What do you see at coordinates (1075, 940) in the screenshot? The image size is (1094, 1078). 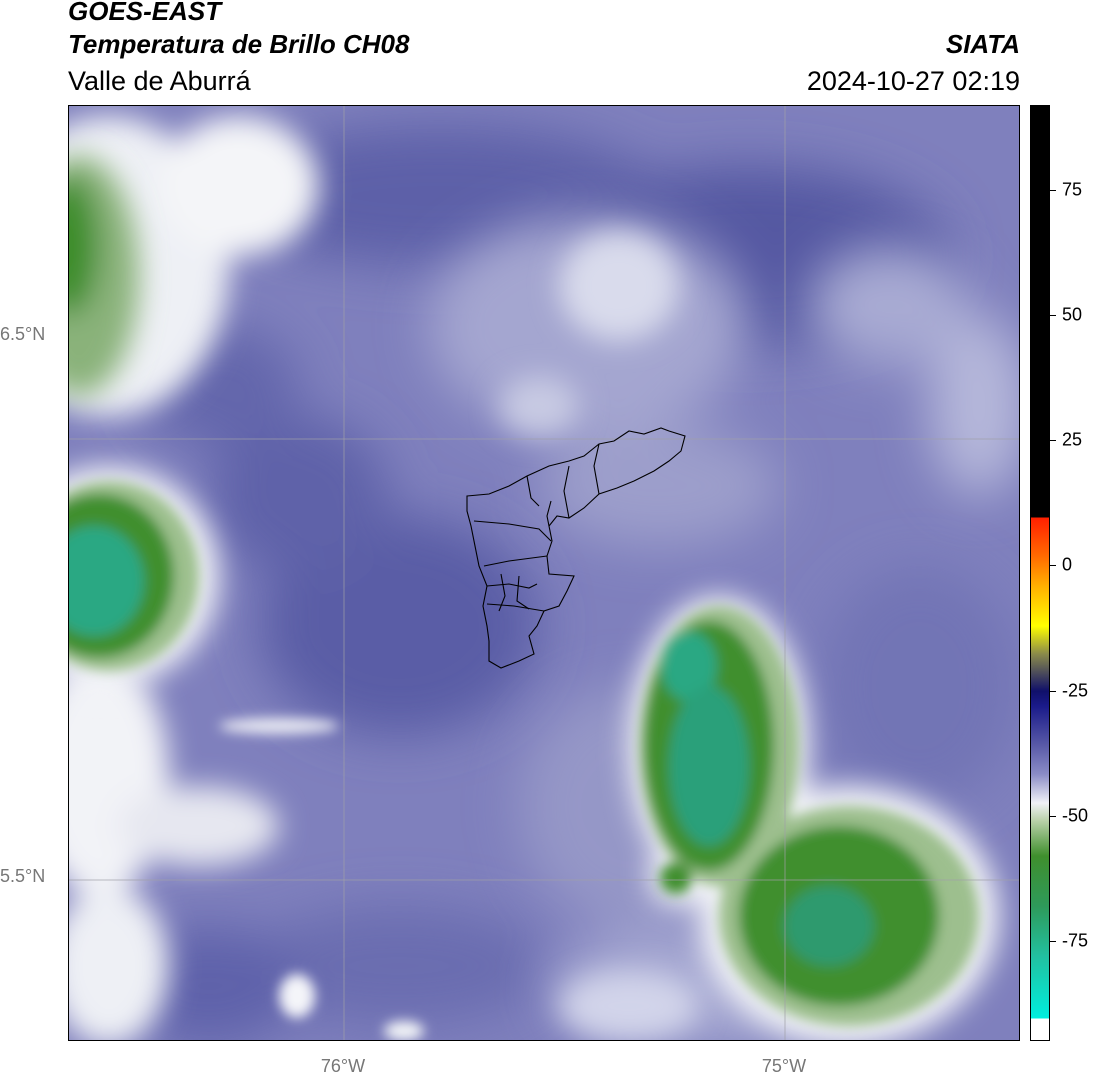 I see `colorbar-tick-label: -75` at bounding box center [1075, 940].